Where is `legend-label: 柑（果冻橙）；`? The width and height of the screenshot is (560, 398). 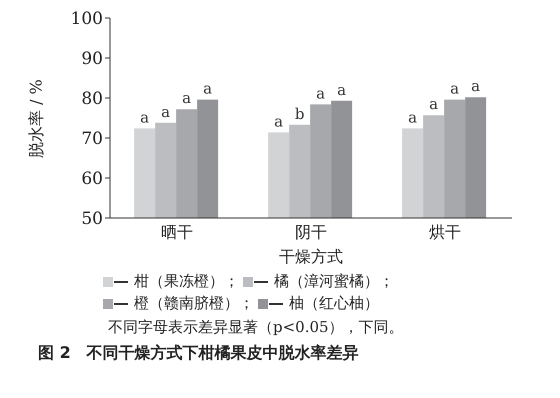
legend-label: 柑（果冻橙）； is located at coordinates (186, 281).